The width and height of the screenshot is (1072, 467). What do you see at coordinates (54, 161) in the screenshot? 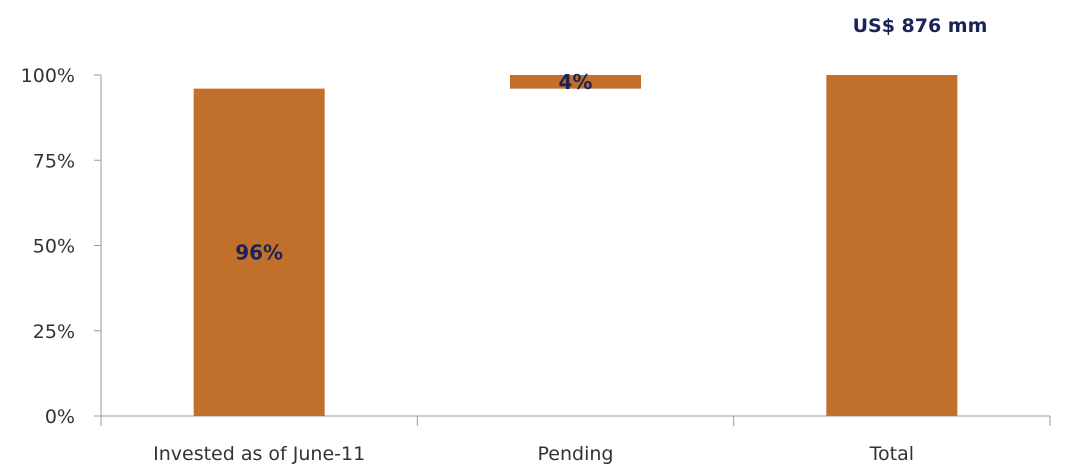
I see `y-tick-label: 75%` at bounding box center [54, 161].